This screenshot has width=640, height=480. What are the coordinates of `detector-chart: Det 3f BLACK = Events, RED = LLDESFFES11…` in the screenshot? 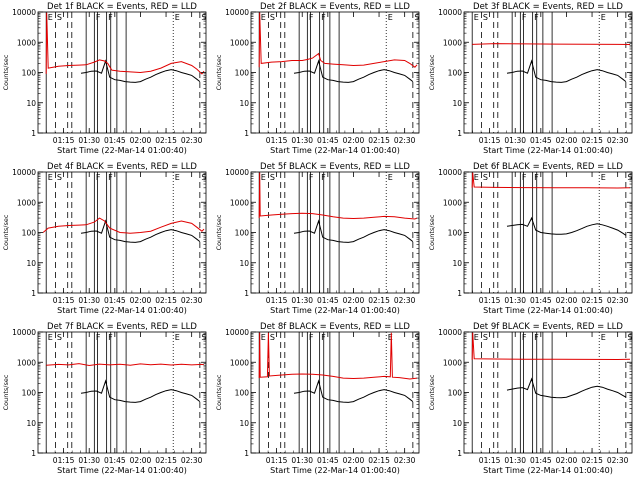 It's located at (530, 78).